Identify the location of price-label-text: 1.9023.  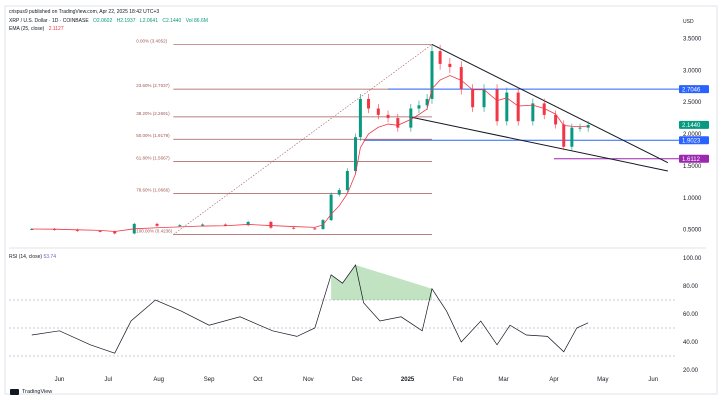
(691, 141).